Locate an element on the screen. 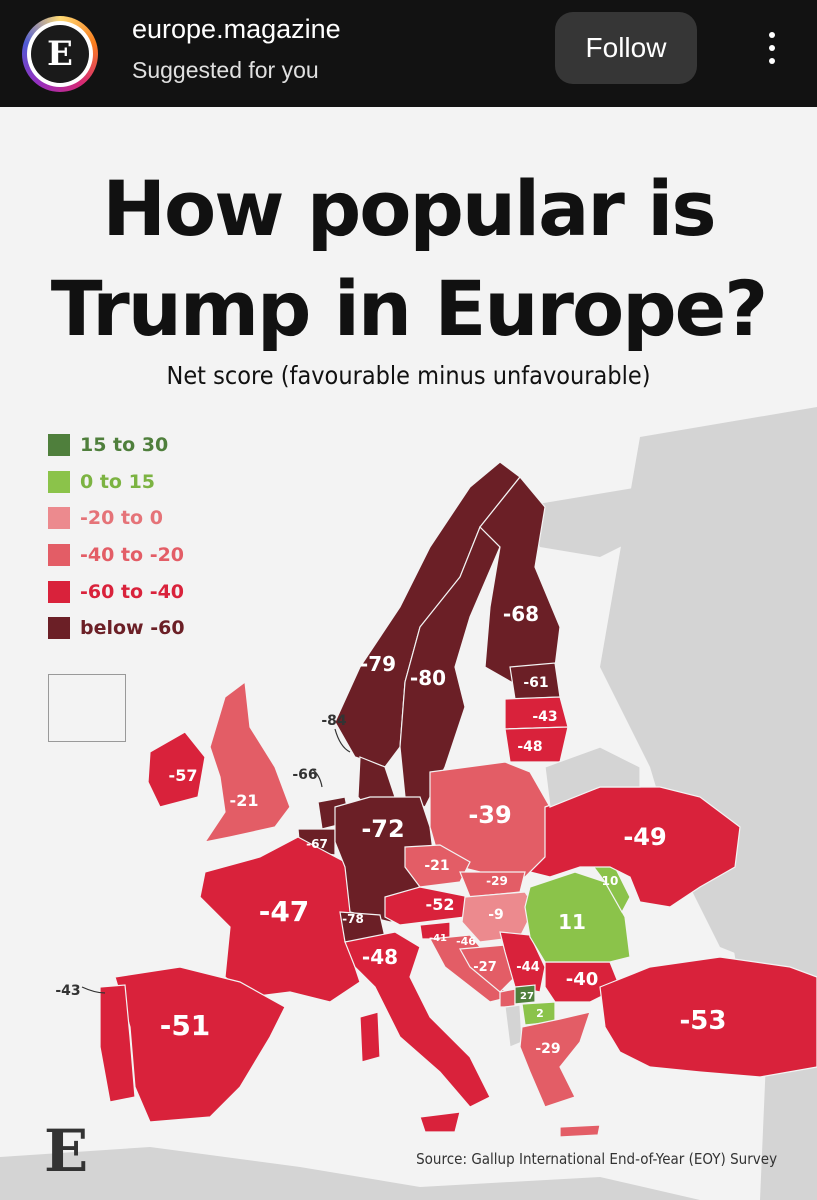  legend-item: -40 to -20 is located at coordinates (116, 555).